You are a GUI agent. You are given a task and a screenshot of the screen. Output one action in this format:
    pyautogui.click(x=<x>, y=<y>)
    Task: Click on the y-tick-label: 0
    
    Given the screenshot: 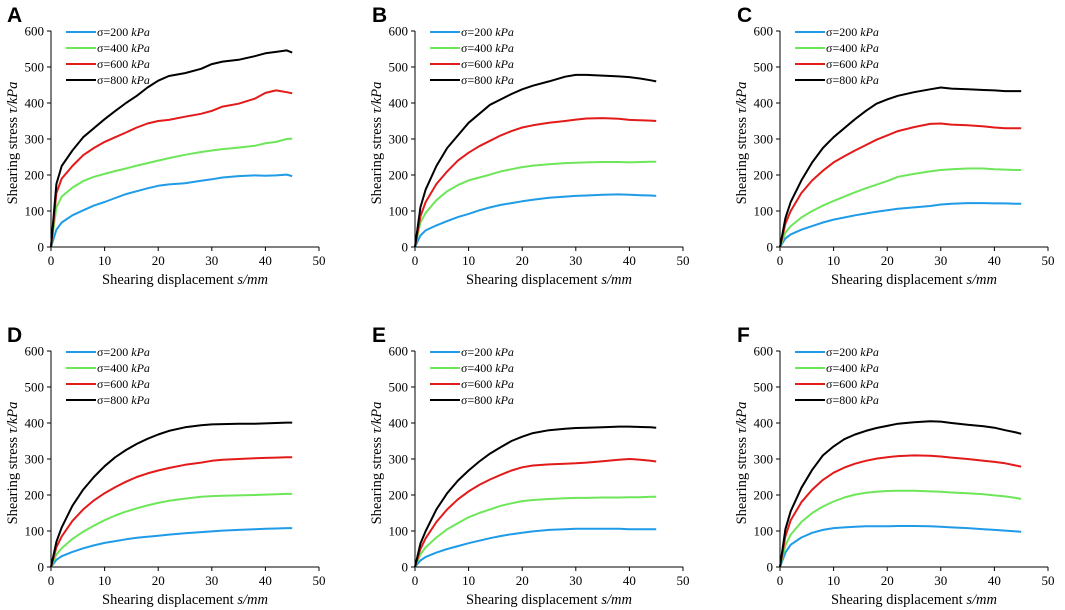 What is the action you would take?
    pyautogui.click(x=41, y=247)
    